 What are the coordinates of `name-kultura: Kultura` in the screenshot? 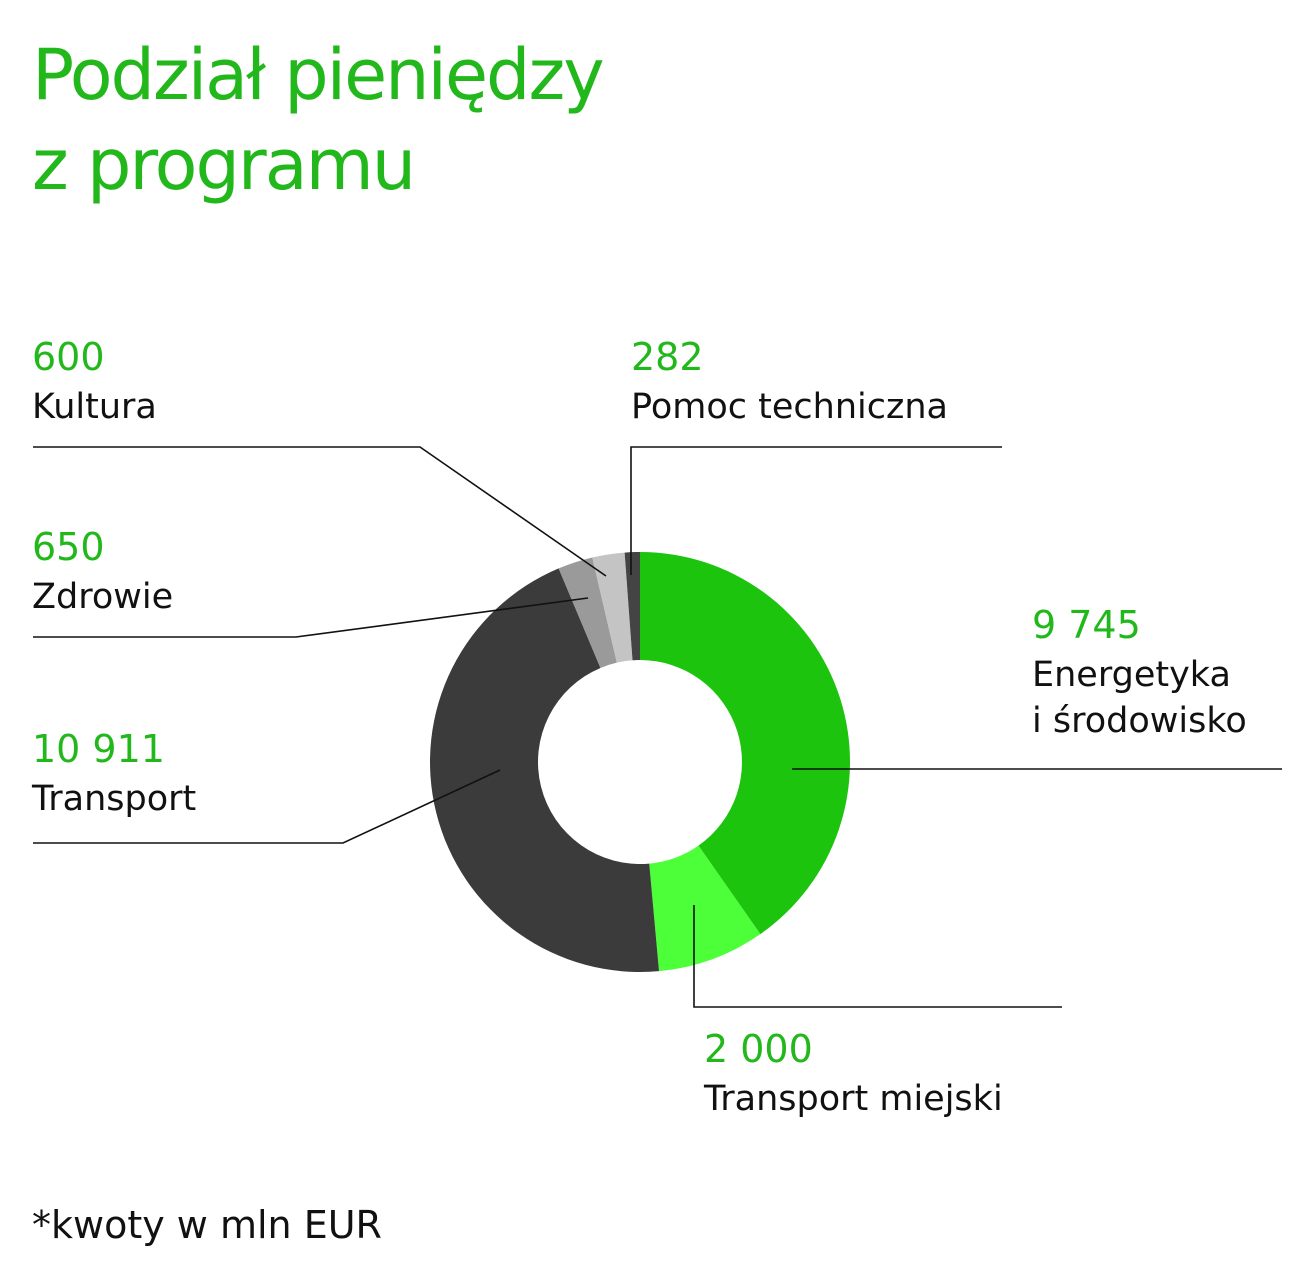 It's located at (94, 407).